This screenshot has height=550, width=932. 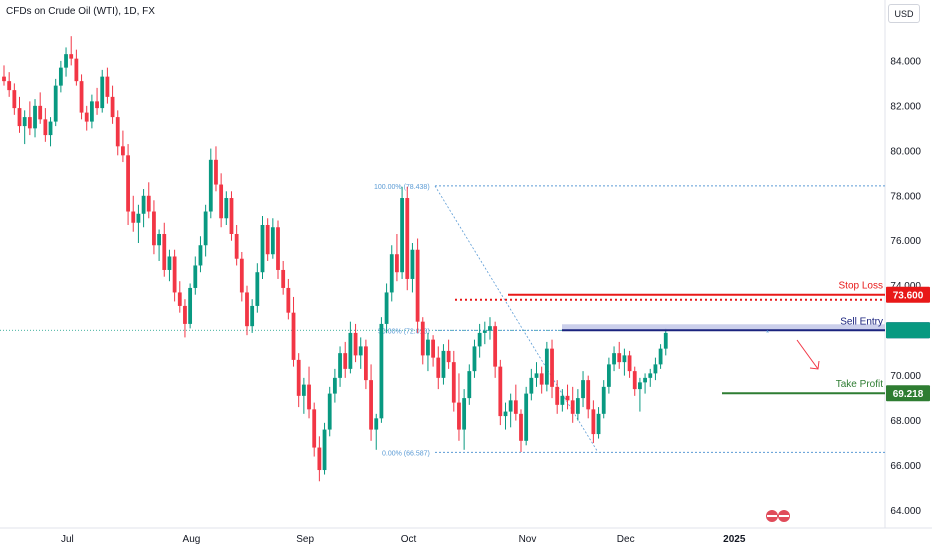 I want to click on y-tick-label: 78.000, so click(x=905, y=196).